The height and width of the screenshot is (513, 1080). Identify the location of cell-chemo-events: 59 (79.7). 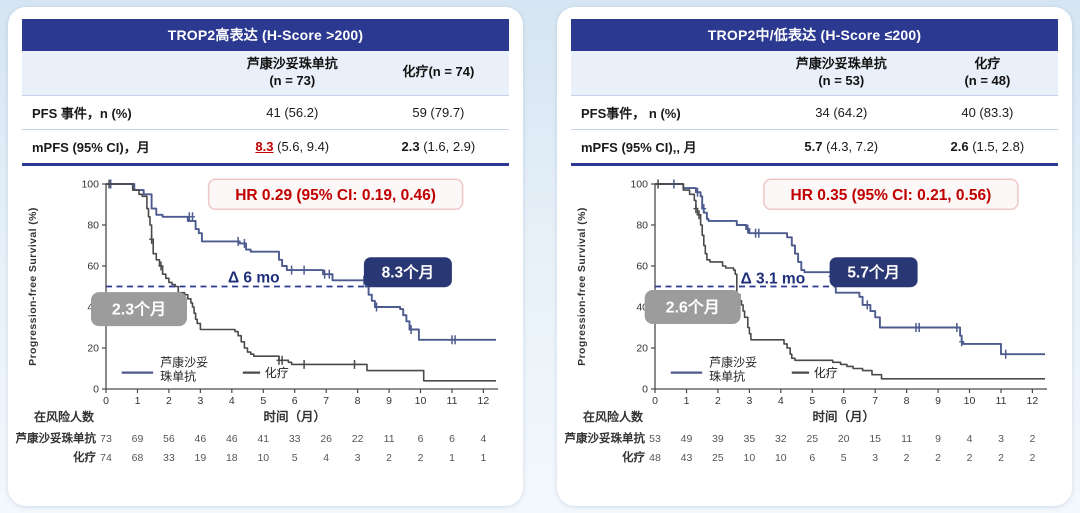
(438, 112).